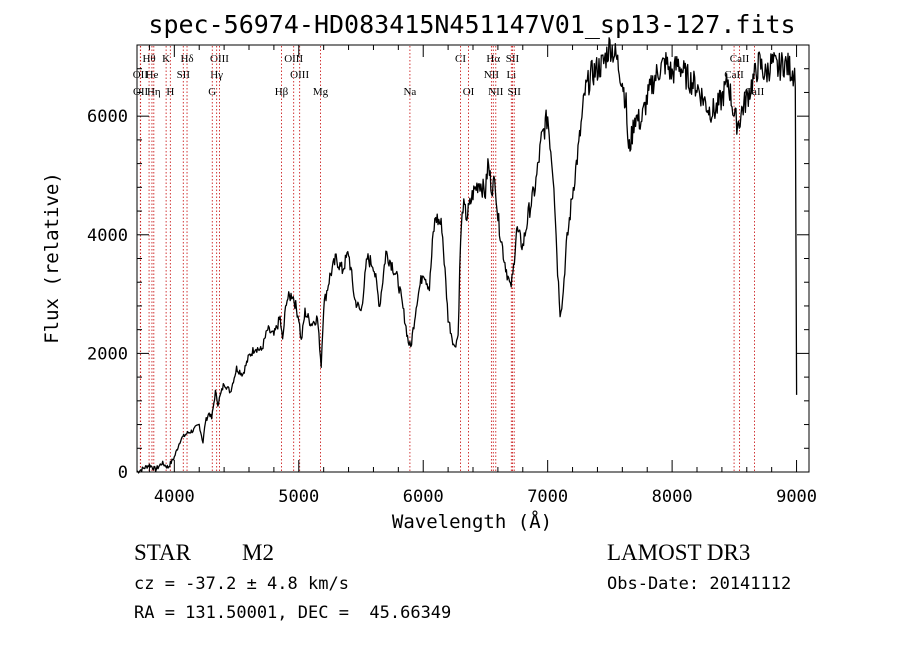  Describe the element at coordinates (166, 59) in the screenshot. I see `spectral-line-label: K` at that location.